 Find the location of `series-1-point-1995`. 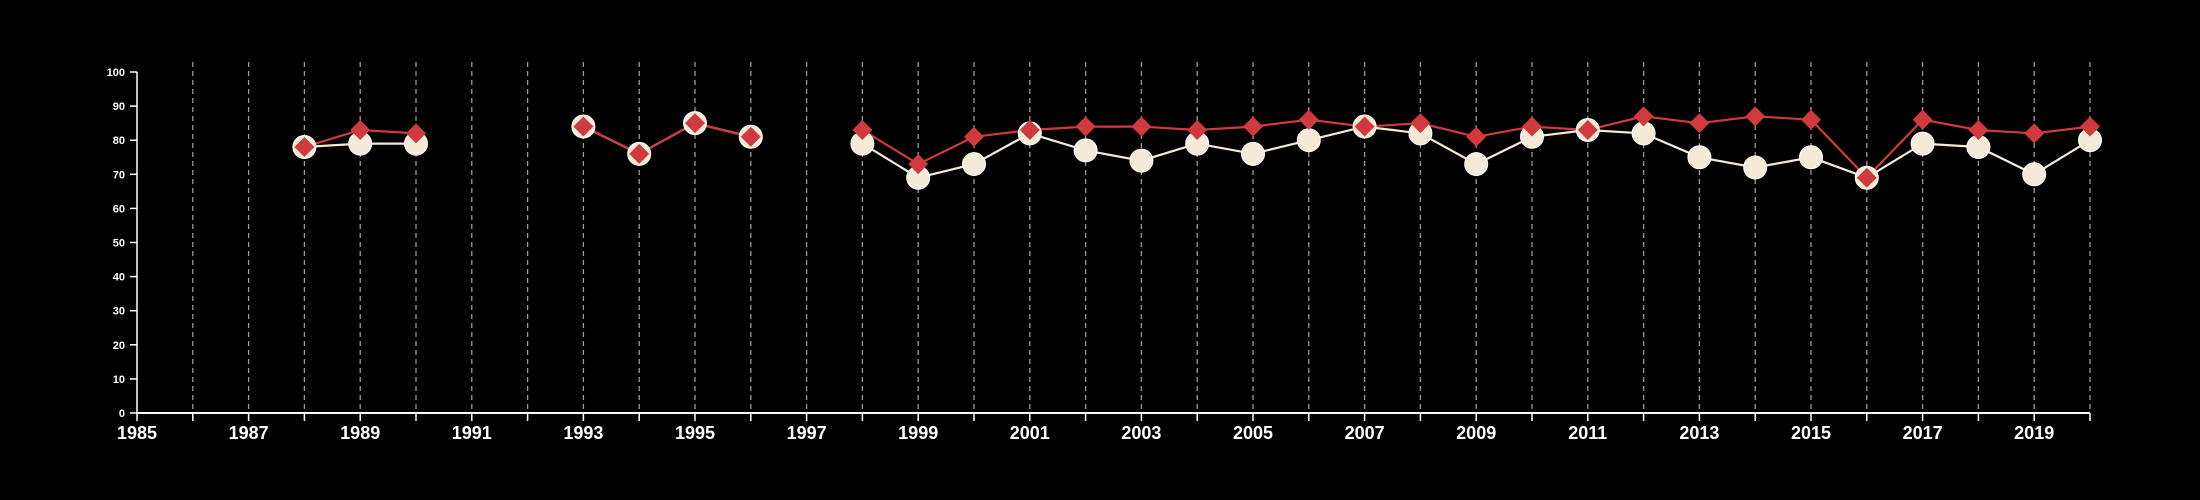

series-1-point-1995 is located at coordinates (695, 123).